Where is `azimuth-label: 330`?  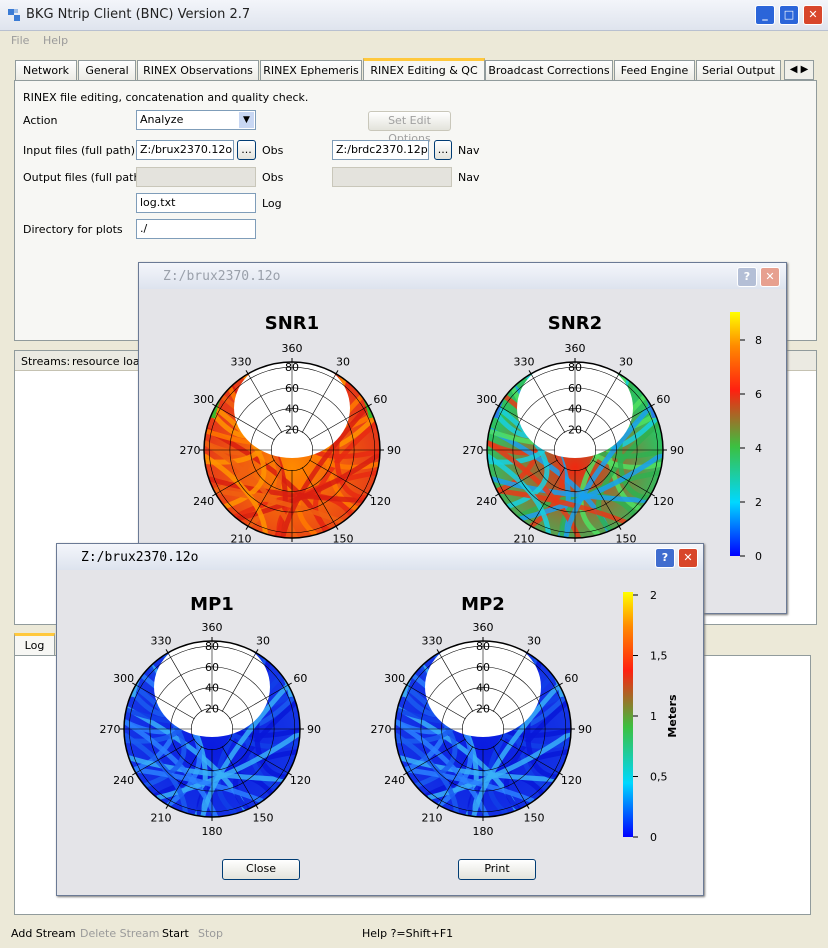 azimuth-label: 330 is located at coordinates (241, 362).